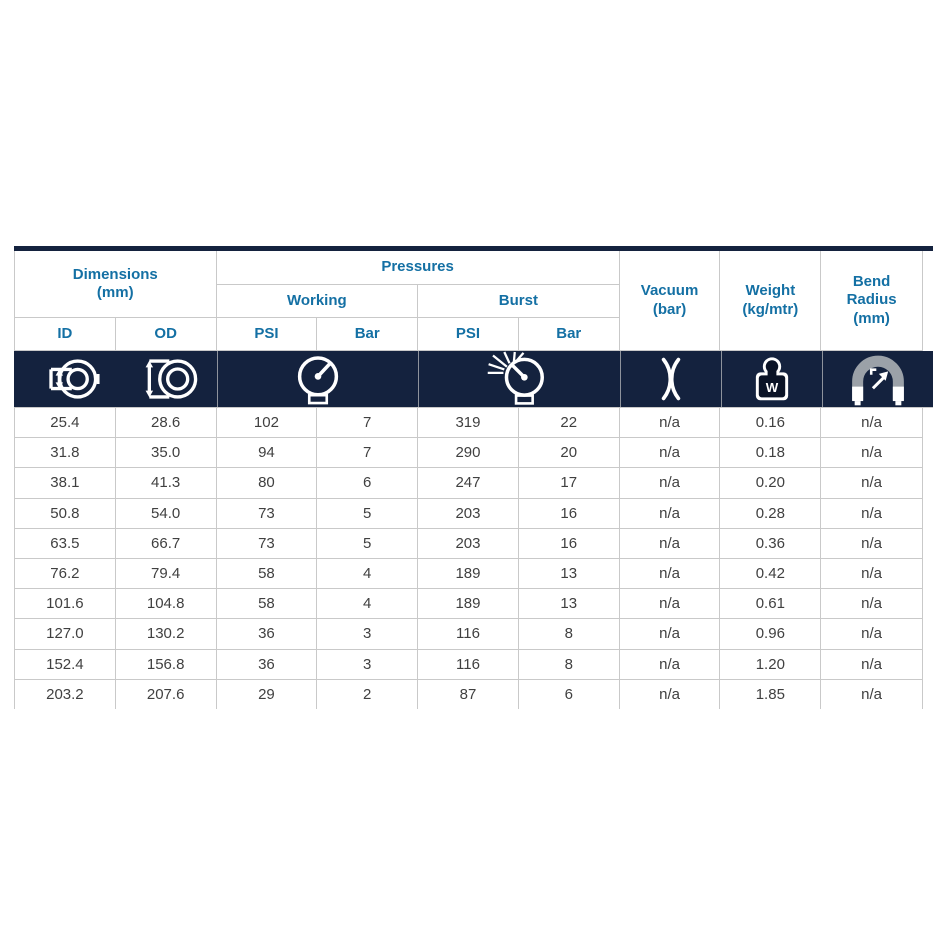 The image size is (947, 947). Describe the element at coordinates (267, 634) in the screenshot. I see `table-cell: 36` at that location.